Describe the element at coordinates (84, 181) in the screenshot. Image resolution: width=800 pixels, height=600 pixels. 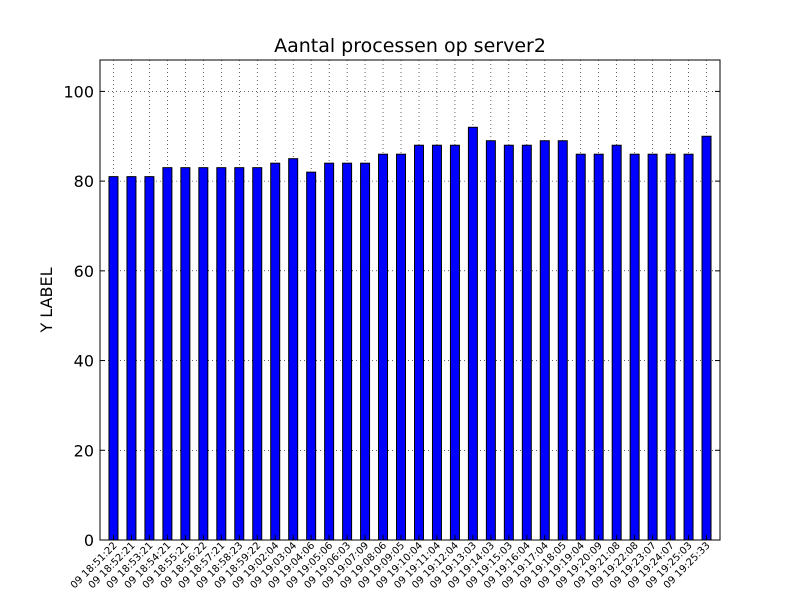
I see `y-tick-label: 80` at that location.